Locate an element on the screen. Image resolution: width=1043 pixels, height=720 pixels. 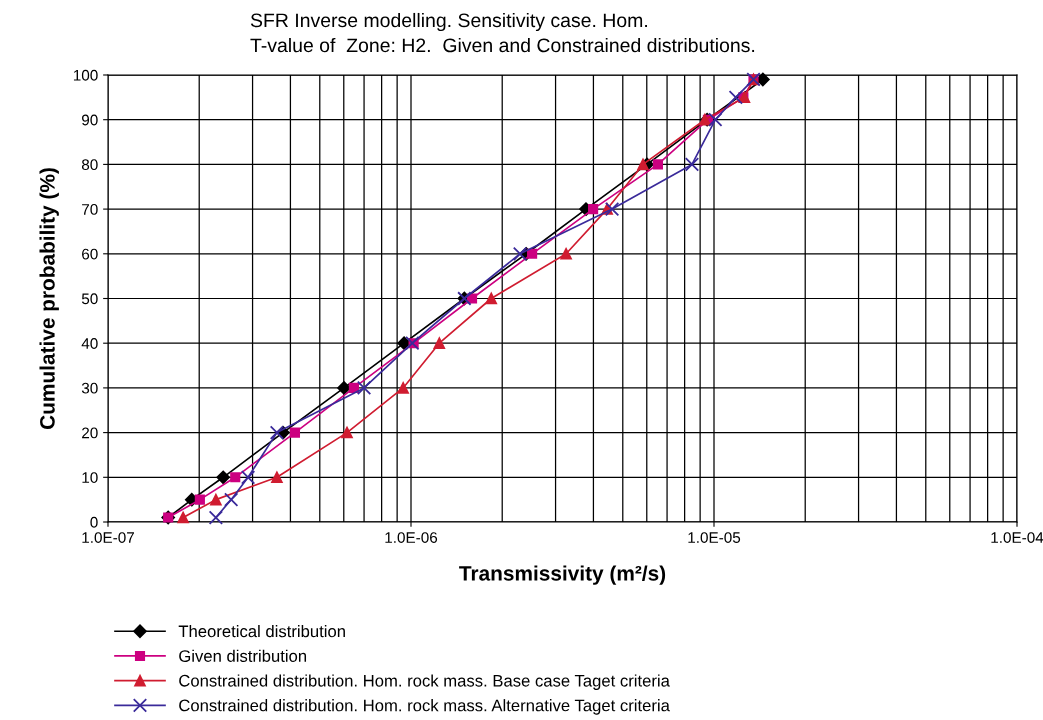
y-tick-label: 80 is located at coordinates (89, 165).